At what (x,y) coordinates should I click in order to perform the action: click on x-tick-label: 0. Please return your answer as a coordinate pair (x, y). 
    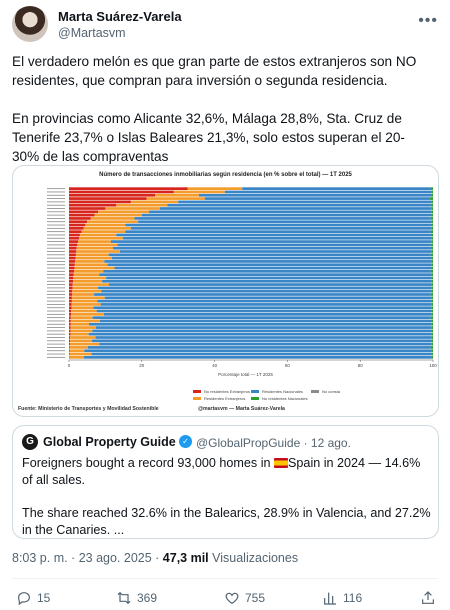
    Looking at the image, I should click on (69, 365).